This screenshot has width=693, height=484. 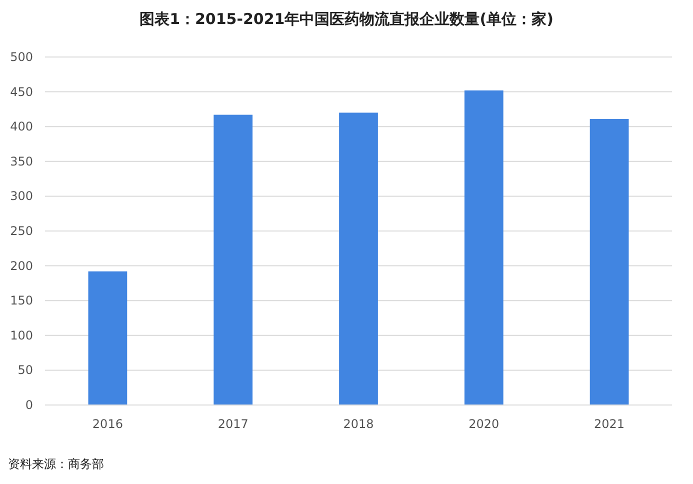 I want to click on x-tick-label: 2016, so click(x=107, y=424).